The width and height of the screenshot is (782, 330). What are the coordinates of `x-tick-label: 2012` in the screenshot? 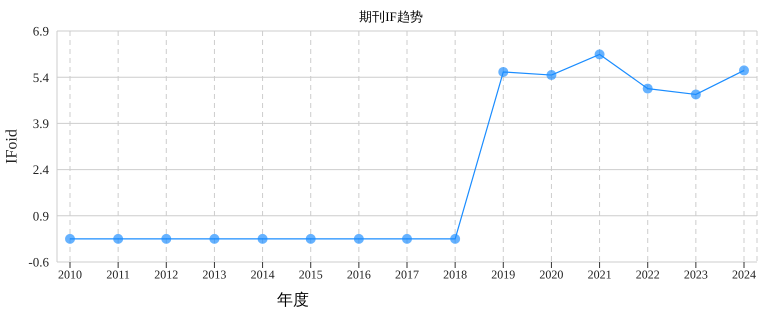 It's located at (166, 275).